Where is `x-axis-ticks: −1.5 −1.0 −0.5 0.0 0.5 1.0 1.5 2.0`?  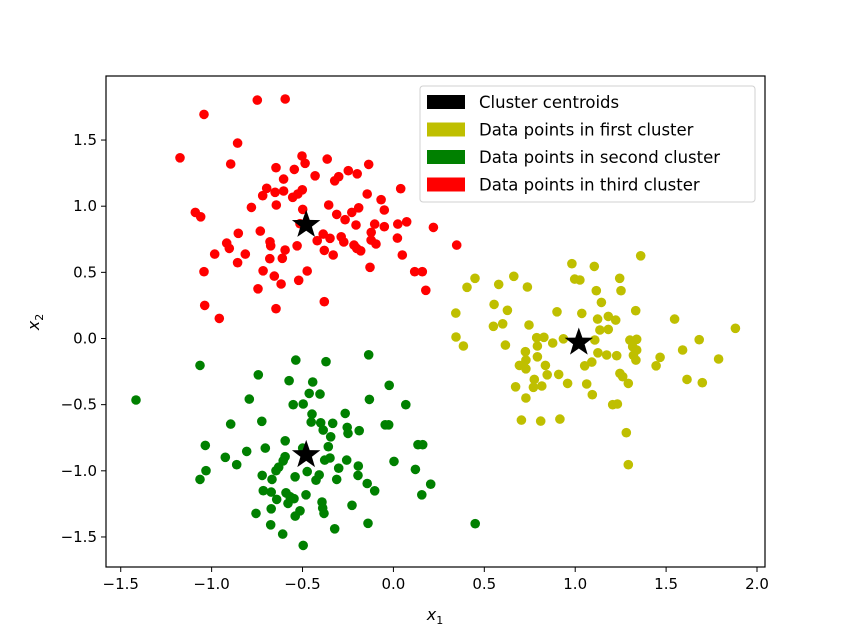 x-axis-ticks: −1.5 −1.0 −0.5 0.0 0.5 1.0 1.5 2.0 is located at coordinates (436, 580).